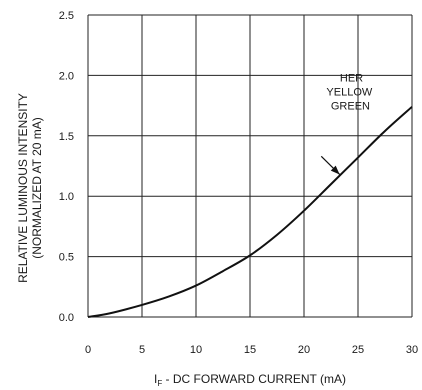  Describe the element at coordinates (346, 123) in the screenshot. I see `annotation: HER YELLOW GREEN` at that location.